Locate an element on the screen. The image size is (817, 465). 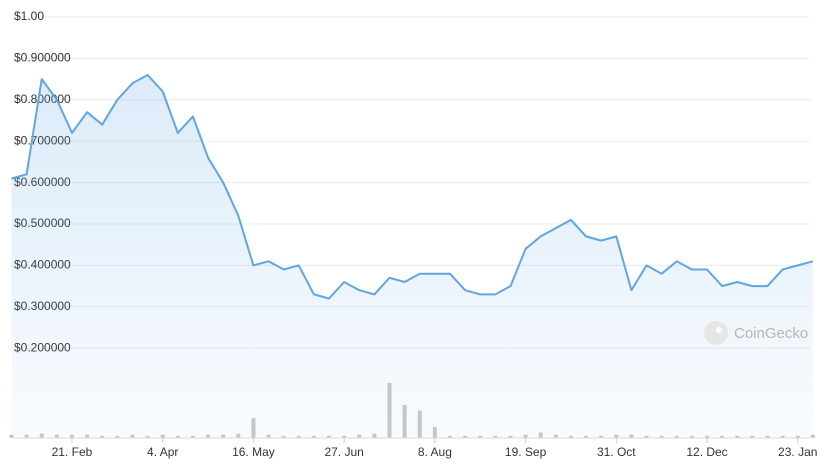
x-tick-label: 16. May is located at coordinates (253, 452).